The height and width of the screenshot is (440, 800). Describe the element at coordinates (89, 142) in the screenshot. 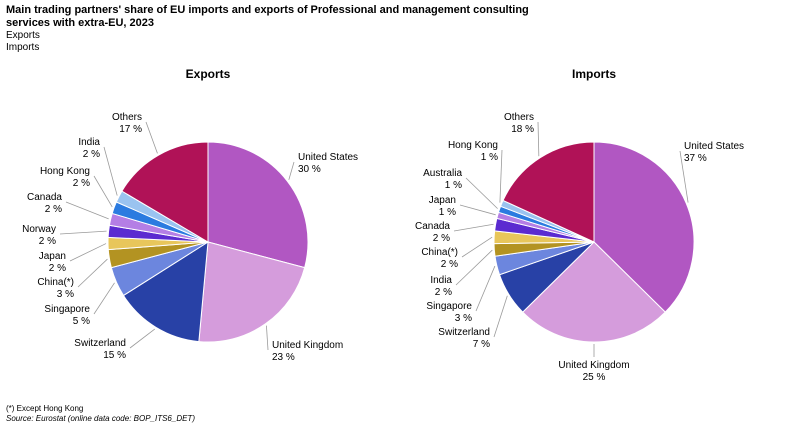

I see `exports-label-india: India` at that location.